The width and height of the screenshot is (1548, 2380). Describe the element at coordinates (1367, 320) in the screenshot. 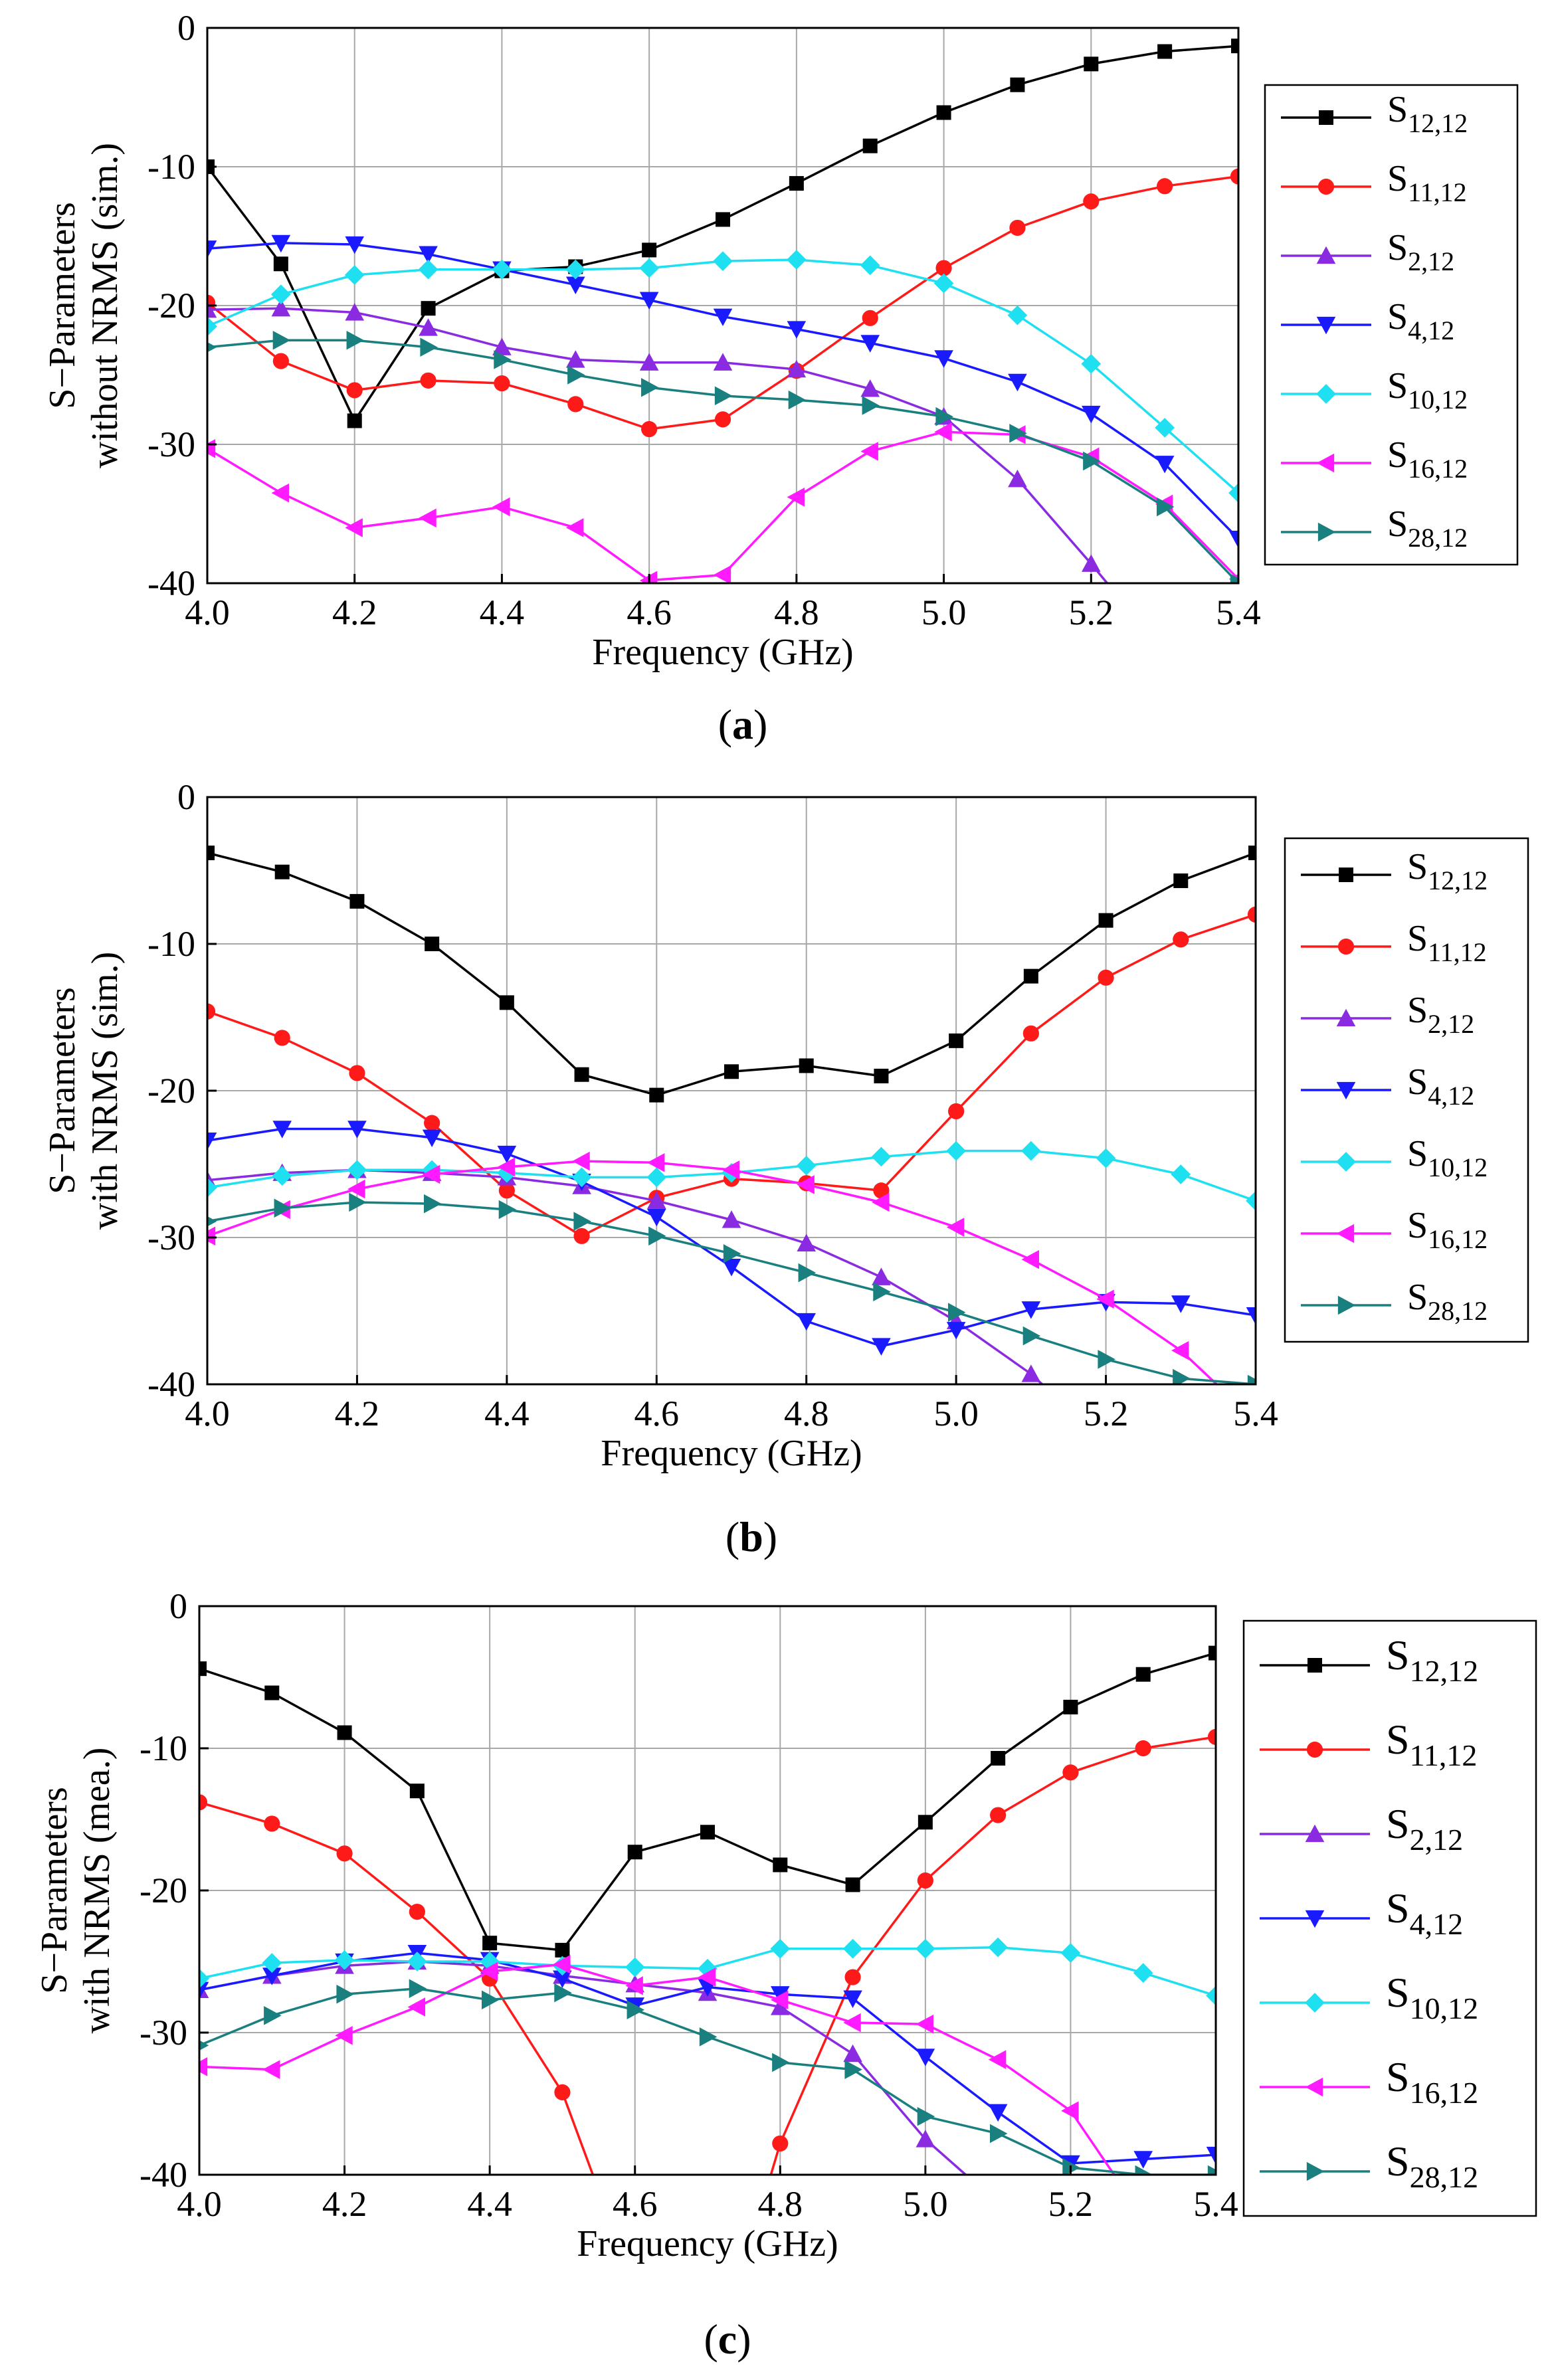

I see `legend-item-S4_12: S4,12` at that location.